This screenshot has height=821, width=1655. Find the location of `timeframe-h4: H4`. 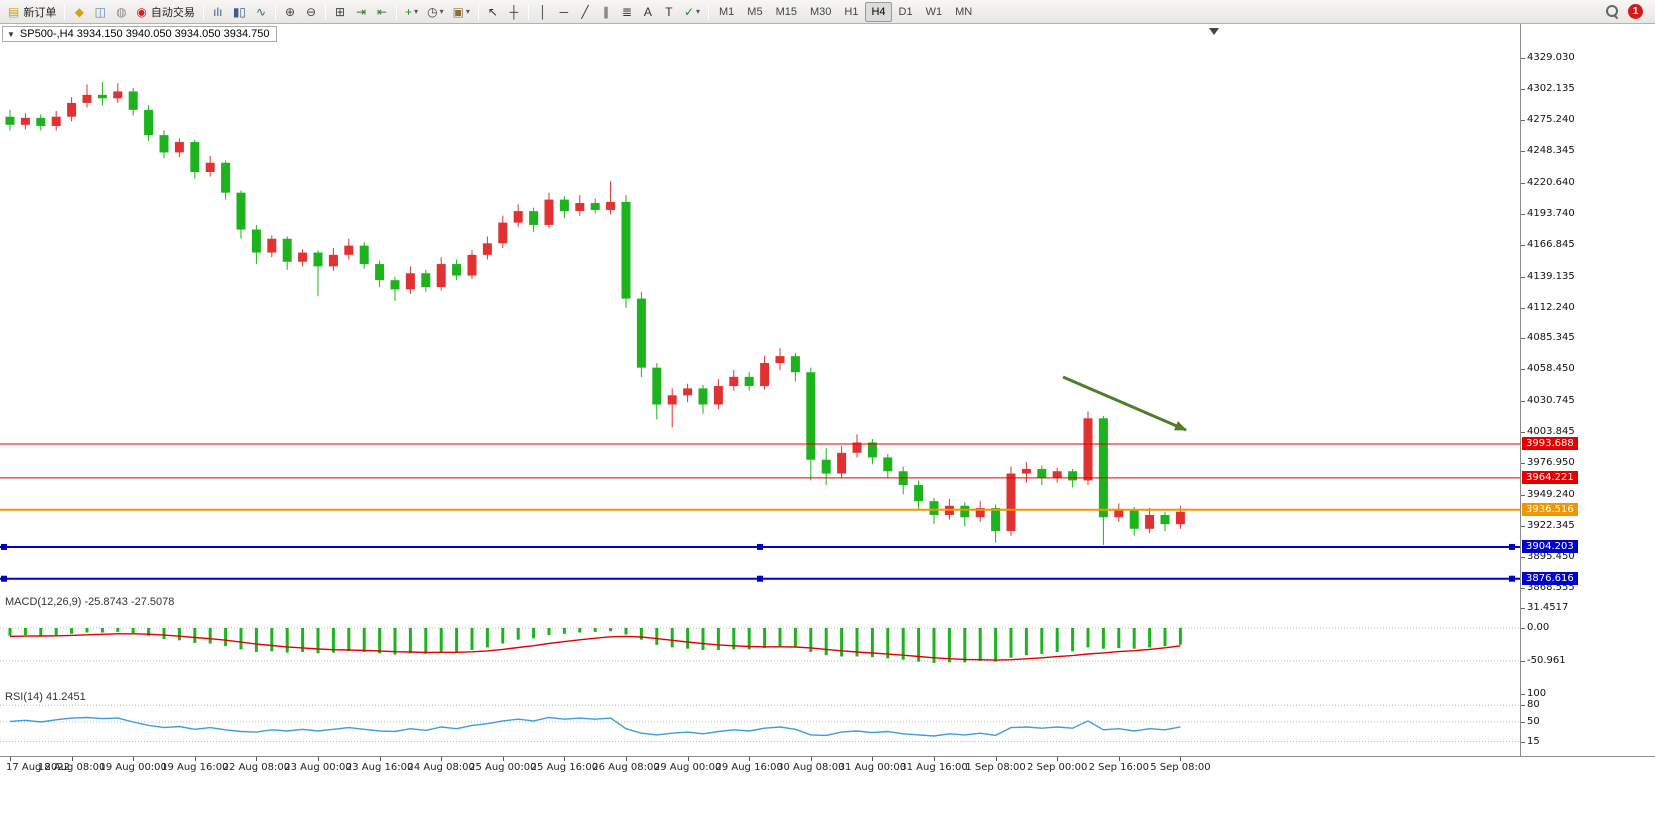

timeframe-h4: H4 is located at coordinates (878, 11).